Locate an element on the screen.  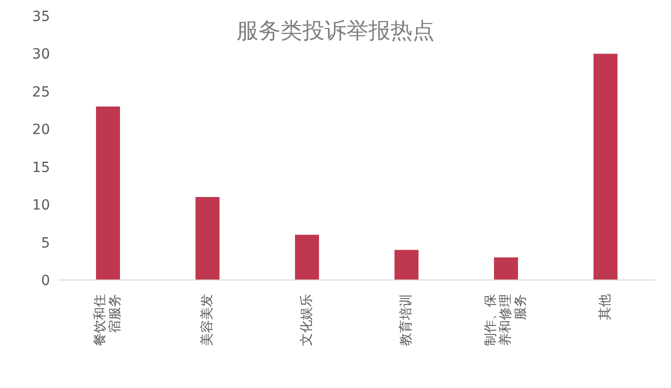
y-tick-label: 15 is located at coordinates (41, 168).